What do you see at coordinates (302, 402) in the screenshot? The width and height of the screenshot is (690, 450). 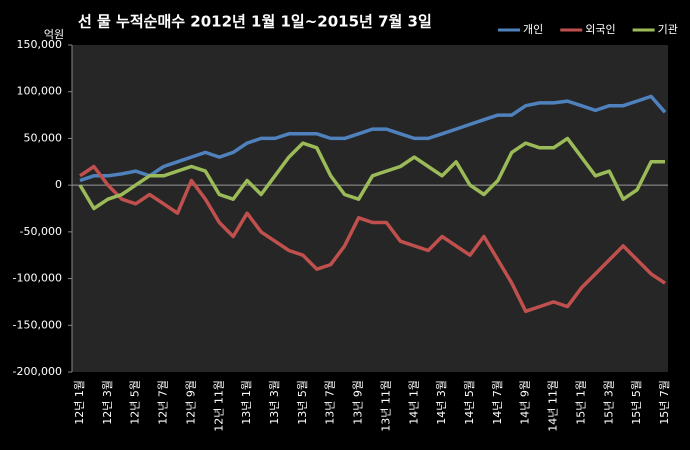 I see `x-tick-label: 13년 5월` at bounding box center [302, 402].